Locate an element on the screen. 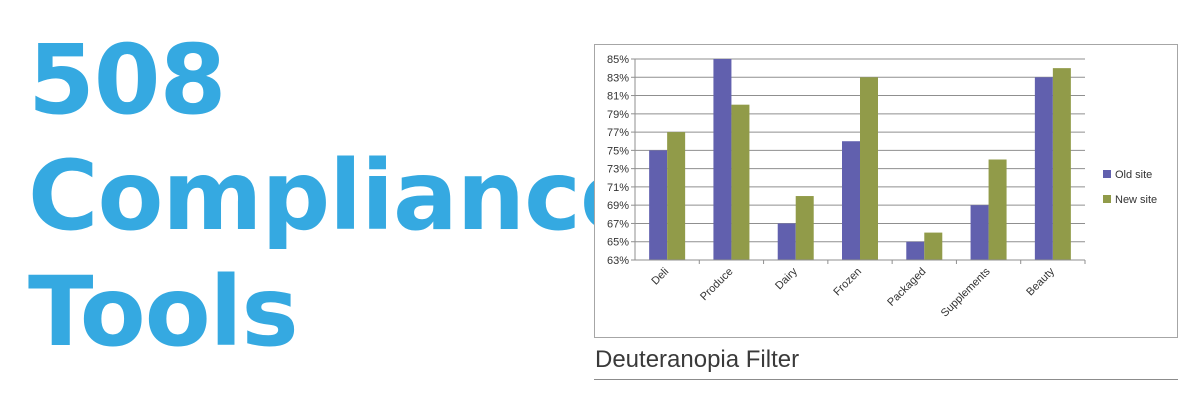 The height and width of the screenshot is (400, 1200). headline-line-2: Compliance is located at coordinates (336, 196).